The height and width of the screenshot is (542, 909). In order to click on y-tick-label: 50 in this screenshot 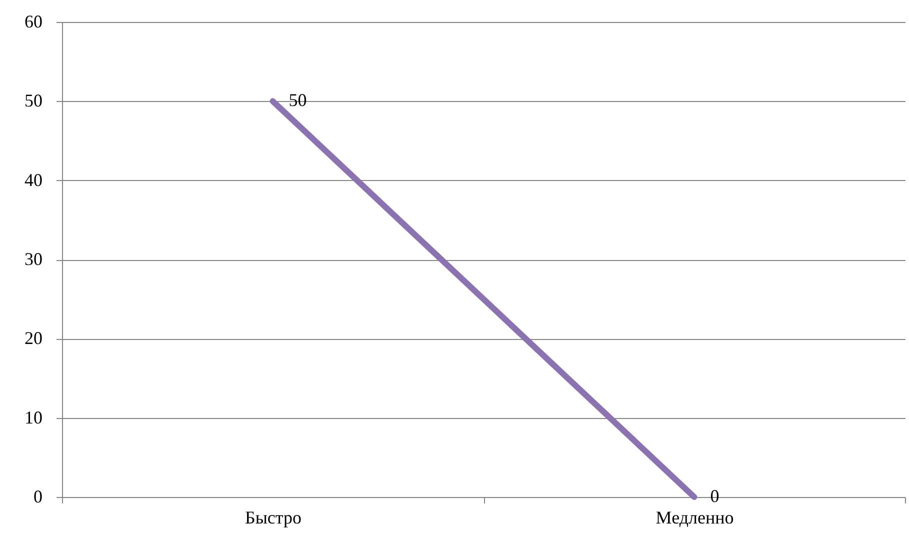, I will do `click(33, 100)`.